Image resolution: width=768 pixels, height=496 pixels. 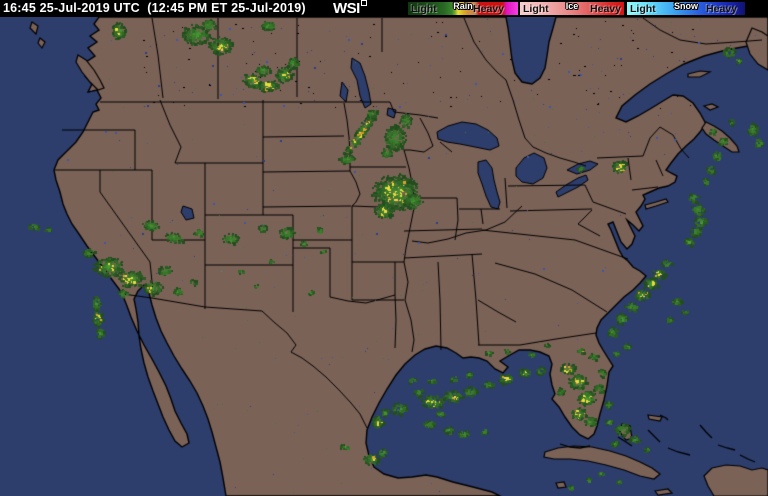 I want to click on legend-rain-light-label: Light, so click(x=424, y=9).